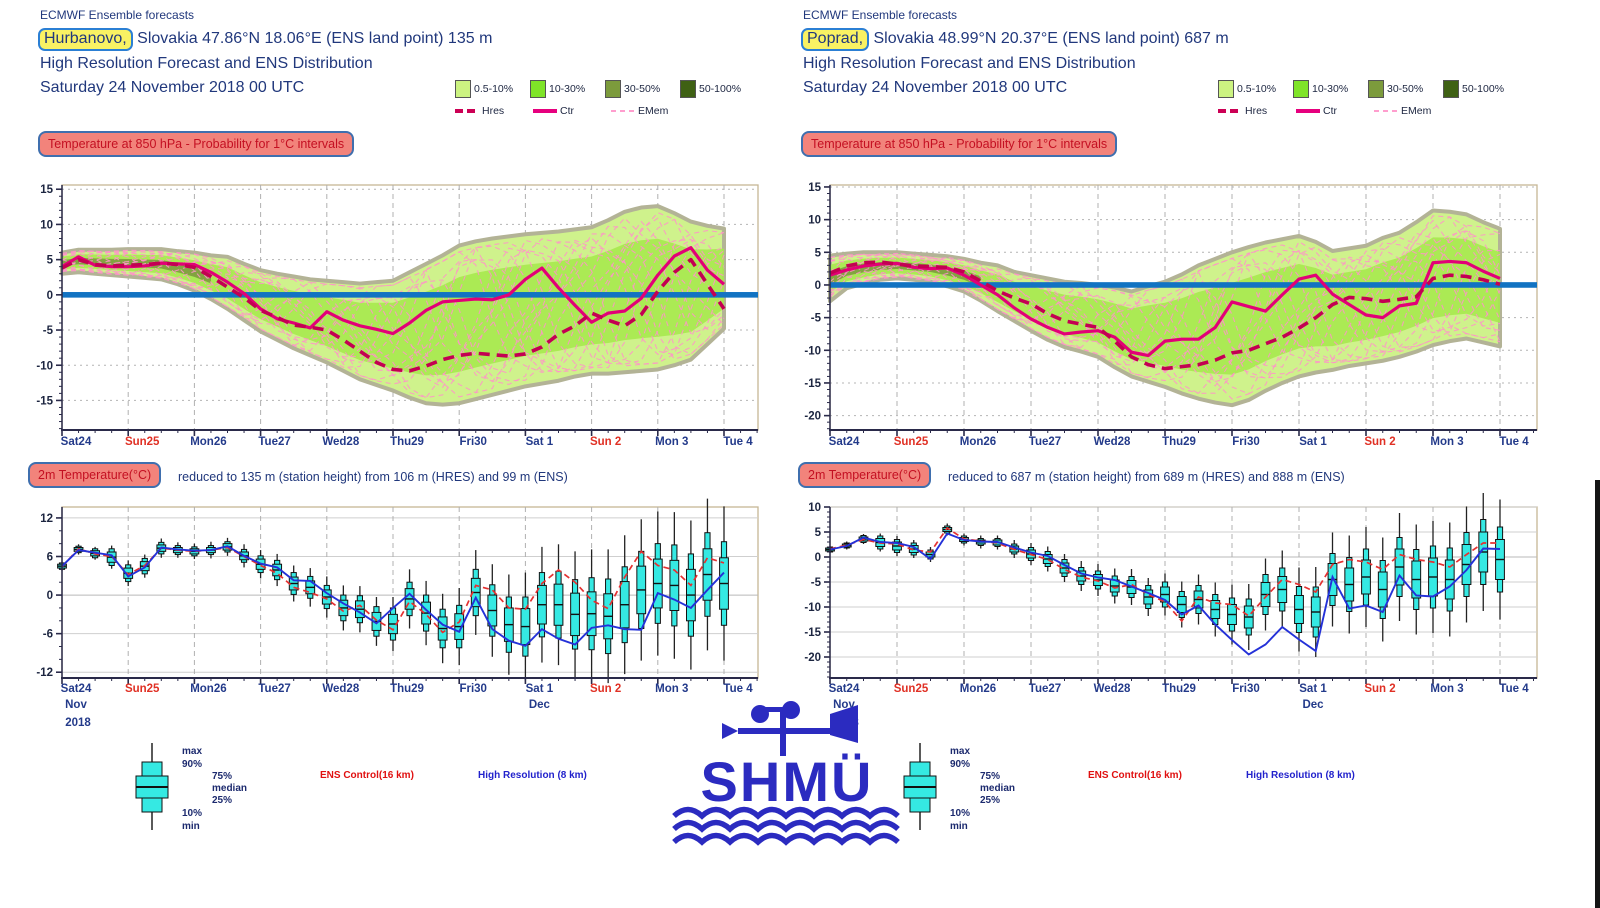 The width and height of the screenshot is (1600, 908). What do you see at coordinates (48, 635) in the screenshot?
I see `svg-text: -6` at bounding box center [48, 635].